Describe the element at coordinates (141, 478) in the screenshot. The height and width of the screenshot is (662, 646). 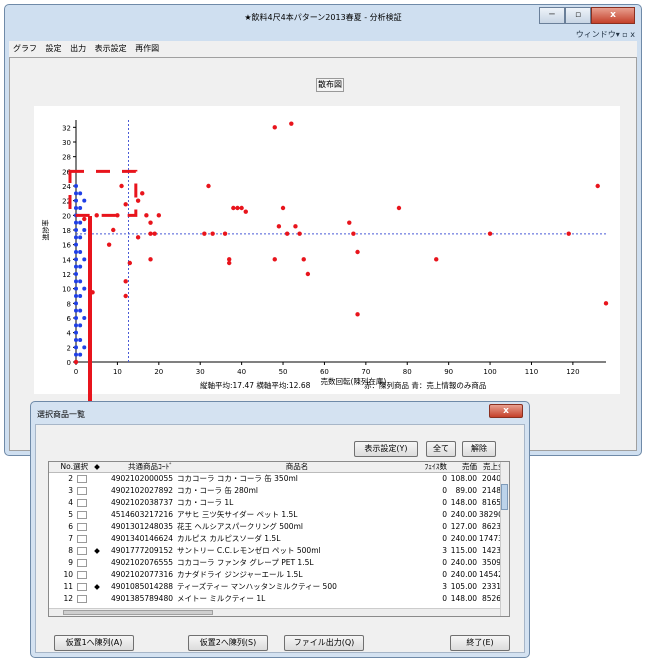
I see `row-code: 4902102000055` at that location.